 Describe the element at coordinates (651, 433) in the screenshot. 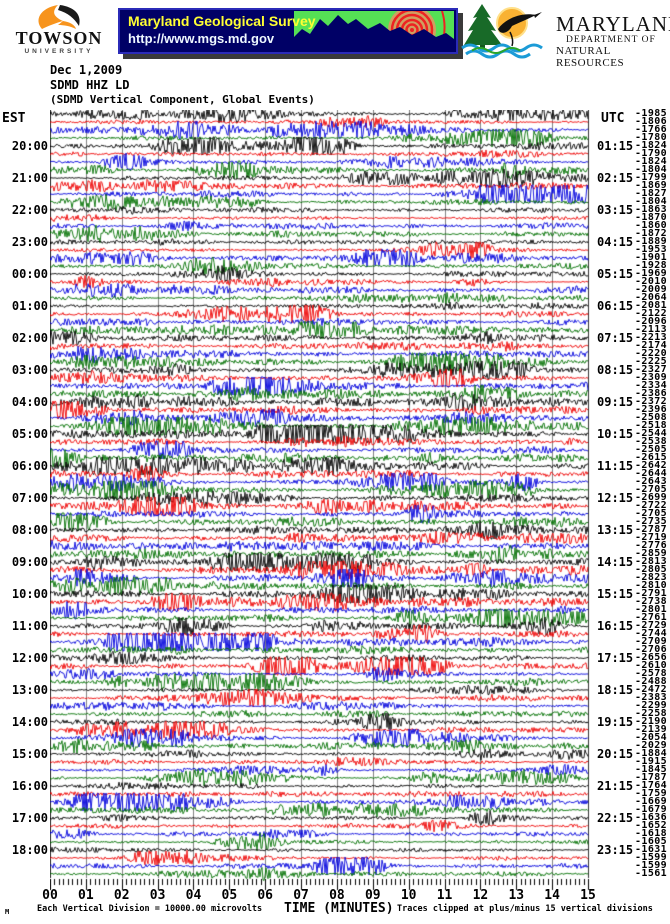

I see `row-offset-value: -2544` at that location.